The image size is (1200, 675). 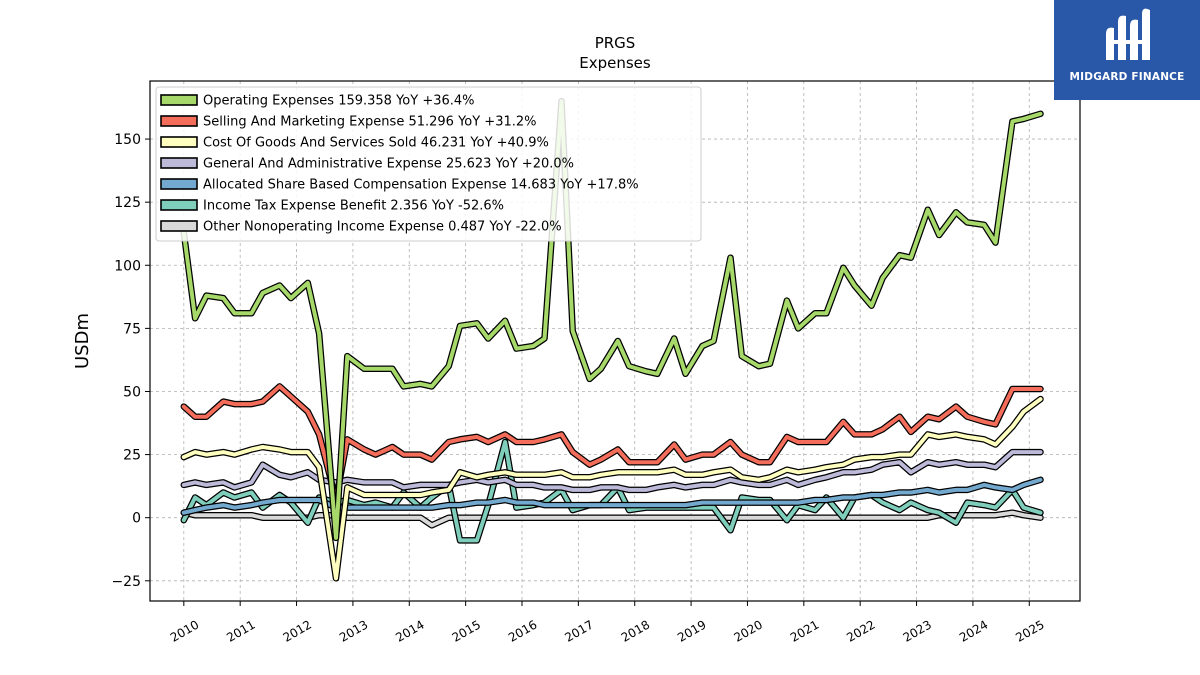 I want to click on legend-label: Operating Expenses 159.358 YoY +36.4%, so click(x=339, y=101).